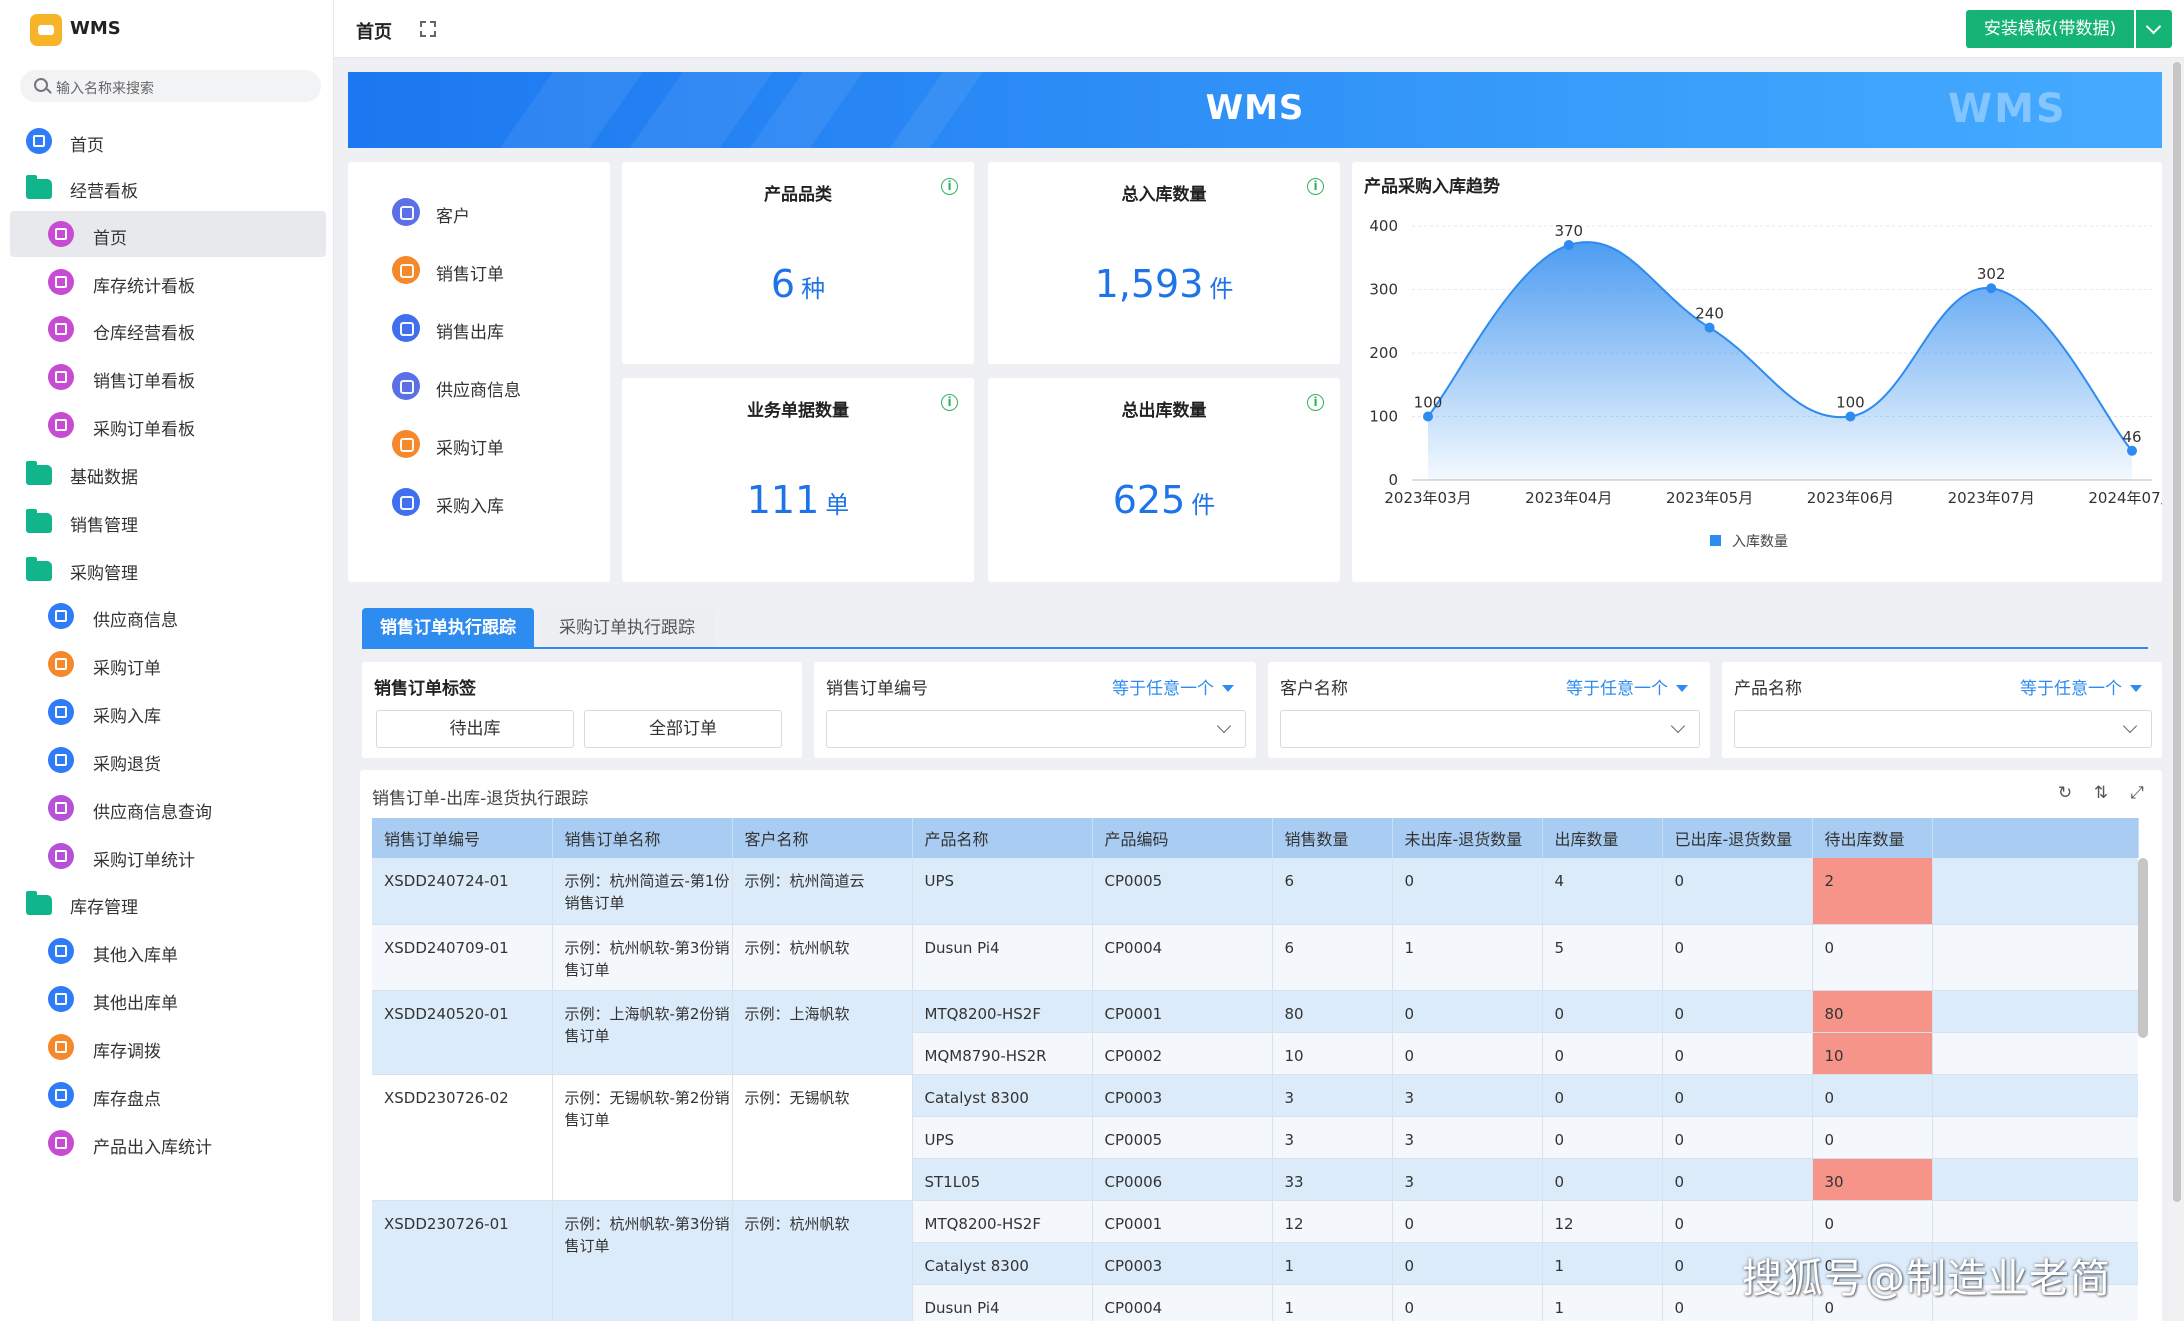 This screenshot has width=2184, height=1321. Describe the element at coordinates (1737, 1011) in the screenshot. I see `out-return-cell: 0` at that location.